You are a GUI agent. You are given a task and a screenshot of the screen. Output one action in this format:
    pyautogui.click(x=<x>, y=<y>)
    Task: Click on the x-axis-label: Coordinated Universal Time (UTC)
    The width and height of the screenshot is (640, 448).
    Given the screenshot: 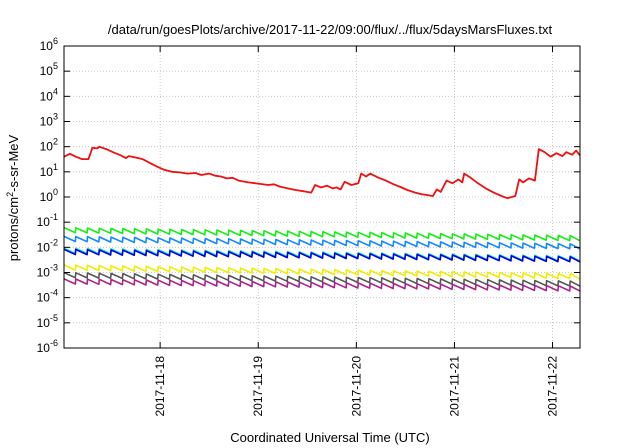 What is the action you would take?
    pyautogui.click(x=329, y=437)
    